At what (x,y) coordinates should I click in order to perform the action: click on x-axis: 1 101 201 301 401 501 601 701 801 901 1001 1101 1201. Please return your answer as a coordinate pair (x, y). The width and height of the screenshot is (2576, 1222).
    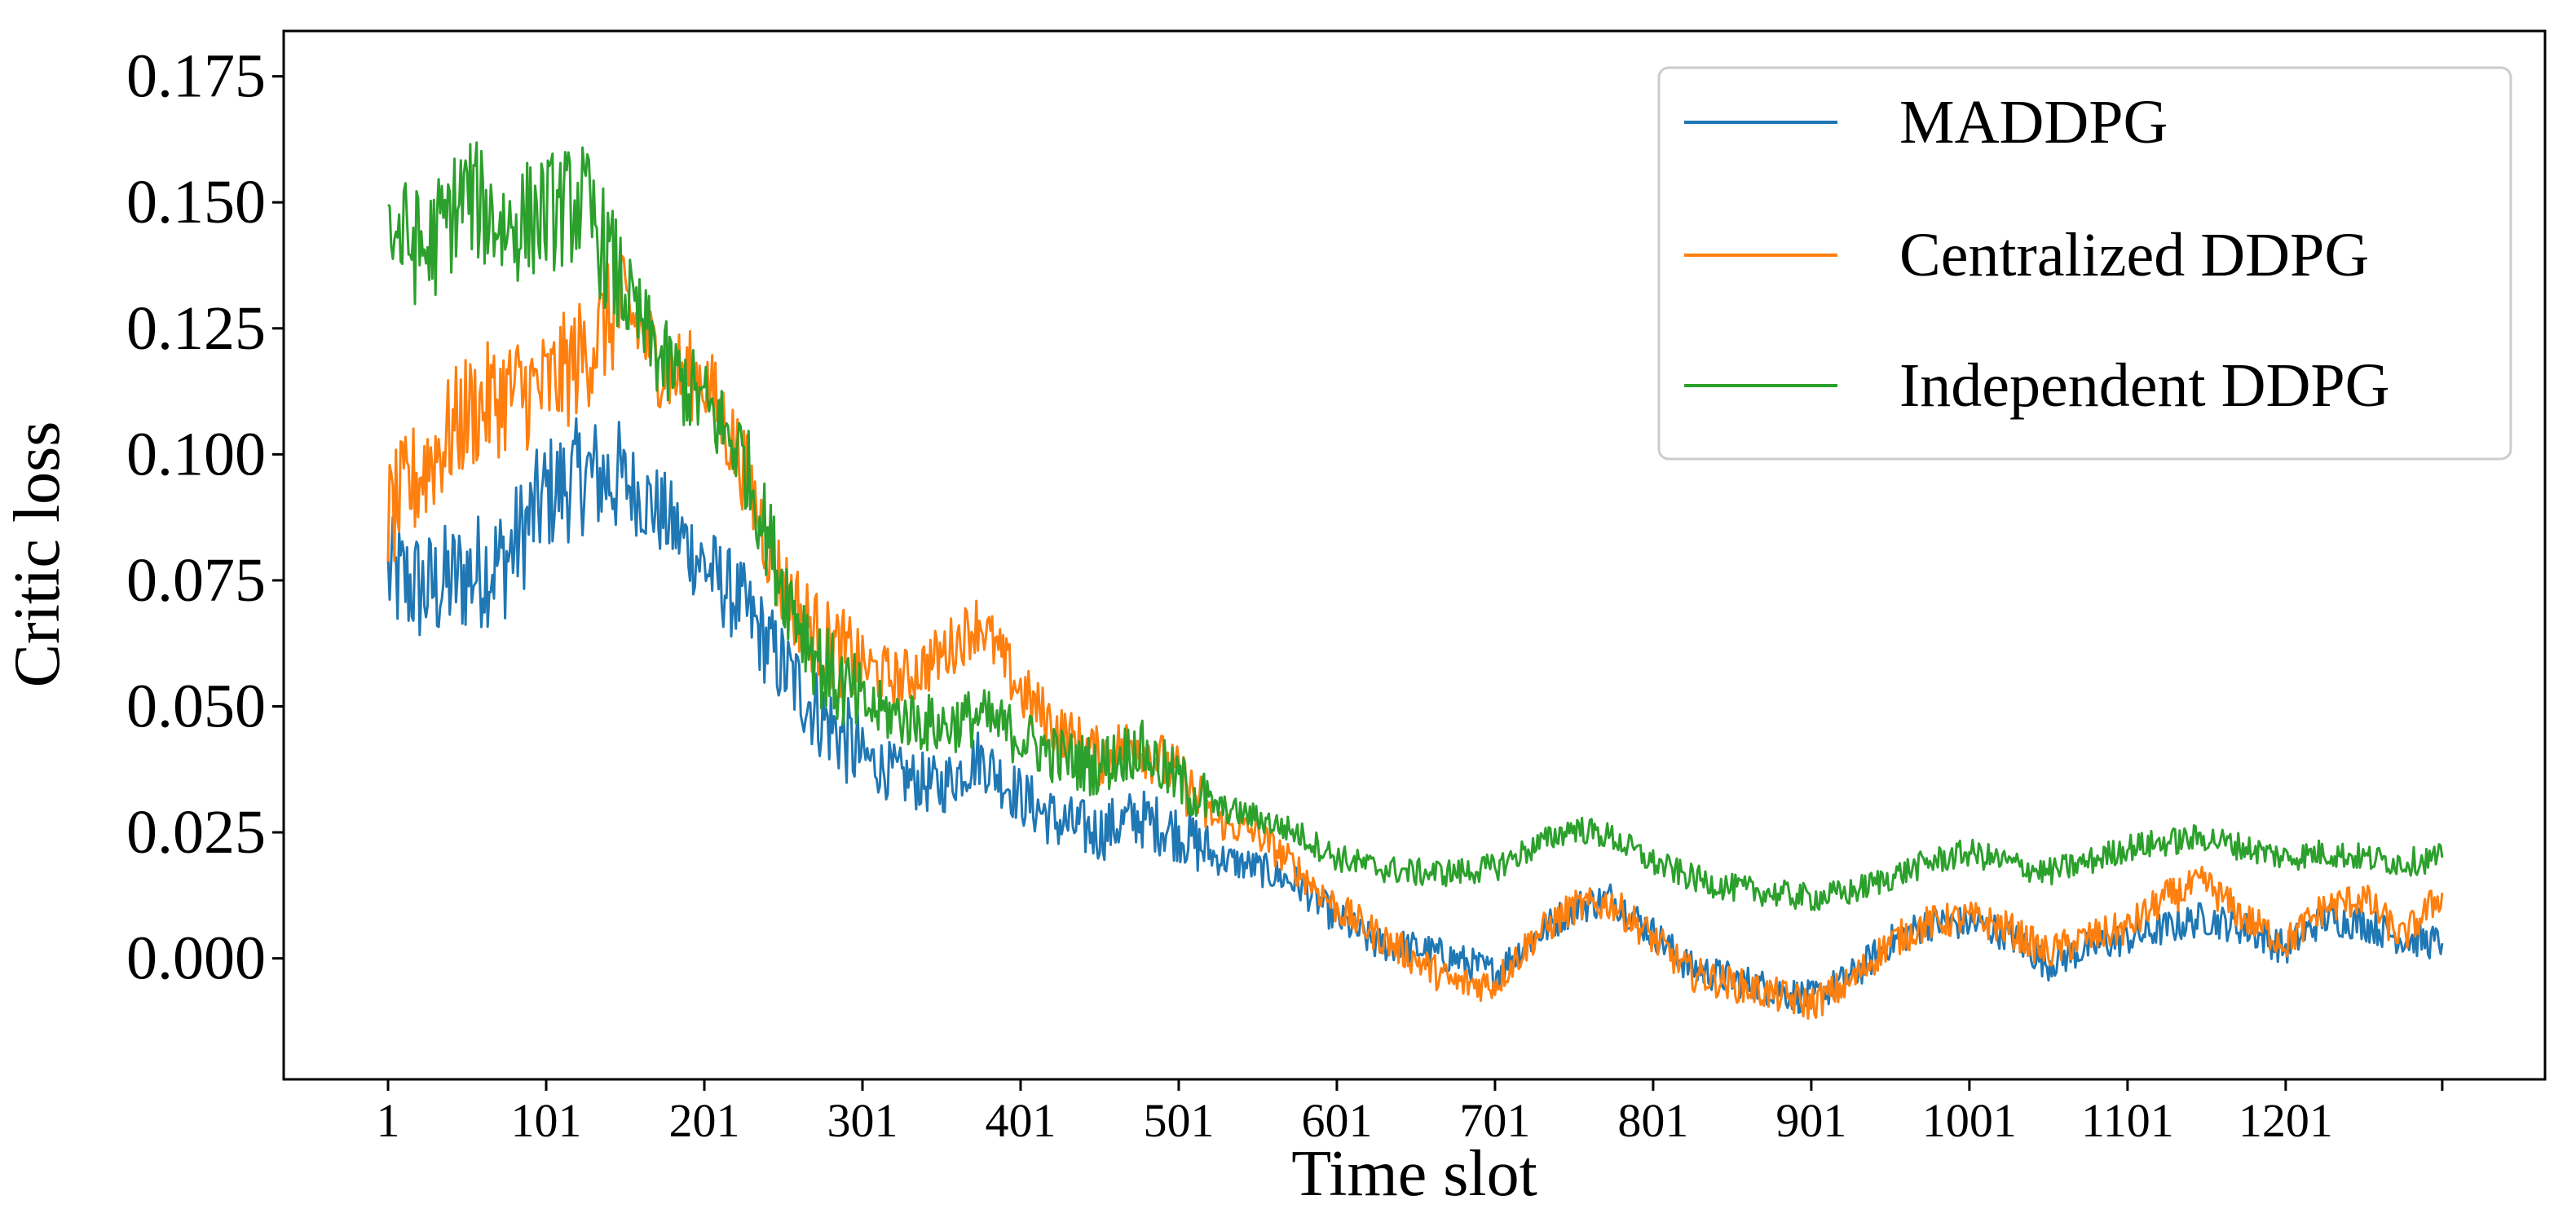
    Looking at the image, I should click on (1410, 1113).